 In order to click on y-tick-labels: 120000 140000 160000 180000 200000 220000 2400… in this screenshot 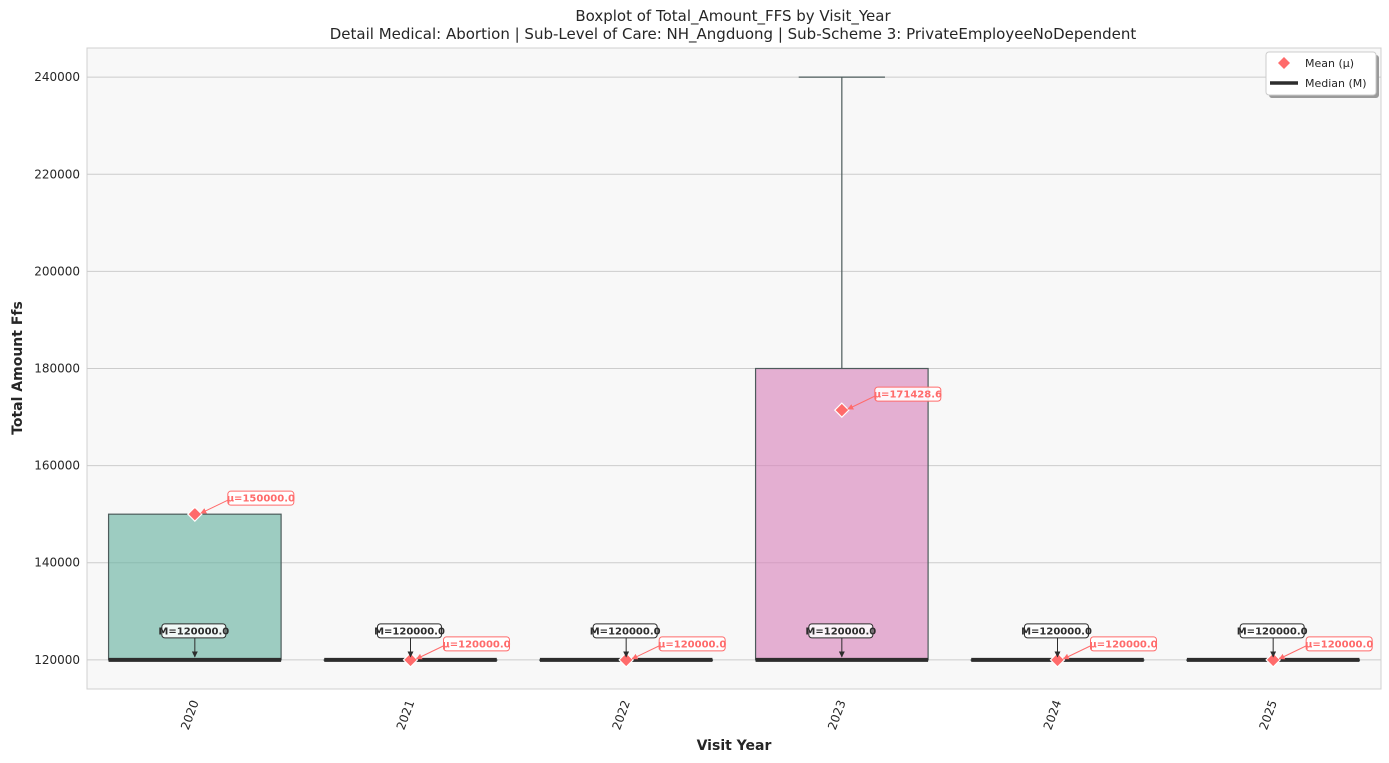, I will do `click(57, 368)`.